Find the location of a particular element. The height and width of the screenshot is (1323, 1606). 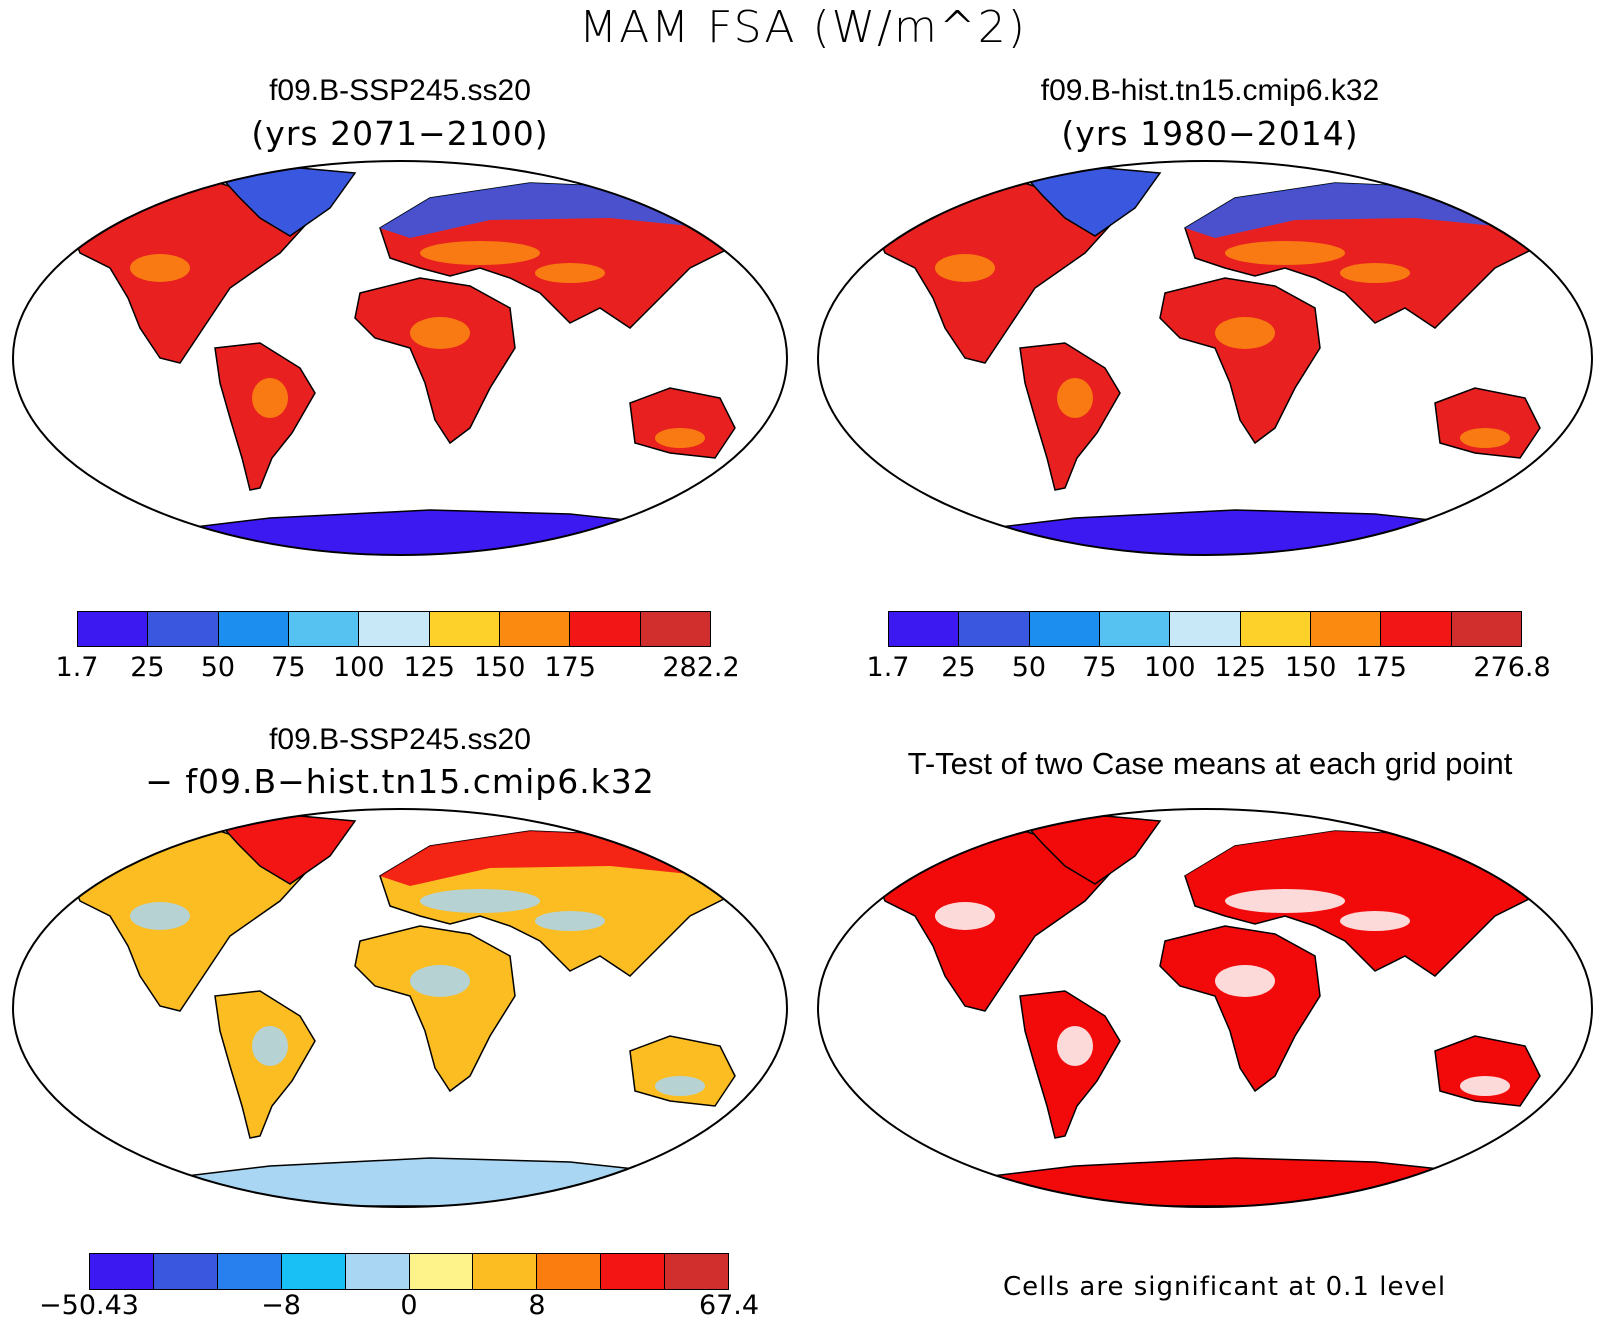

panel-years-hist: (yrs 1980−2014) is located at coordinates (1210, 133).